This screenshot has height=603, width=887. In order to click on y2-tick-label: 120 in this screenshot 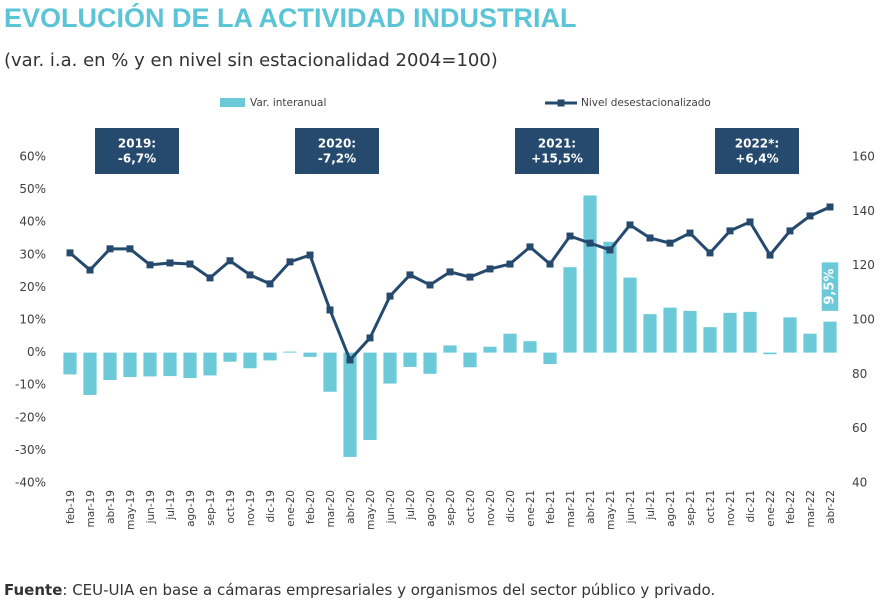, I will do `click(863, 265)`.